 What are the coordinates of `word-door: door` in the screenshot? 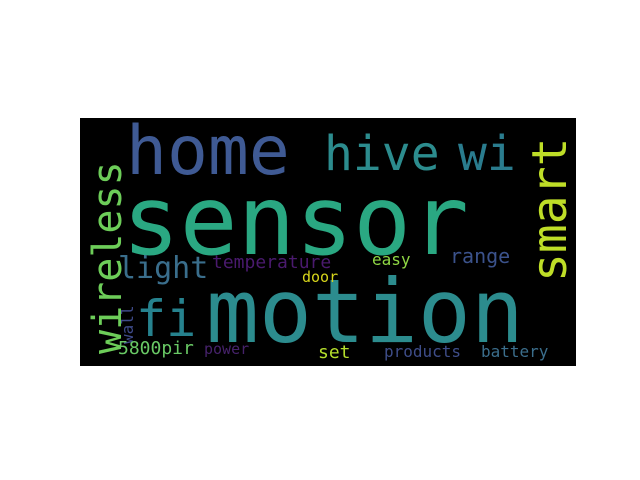 It's located at (320, 277).